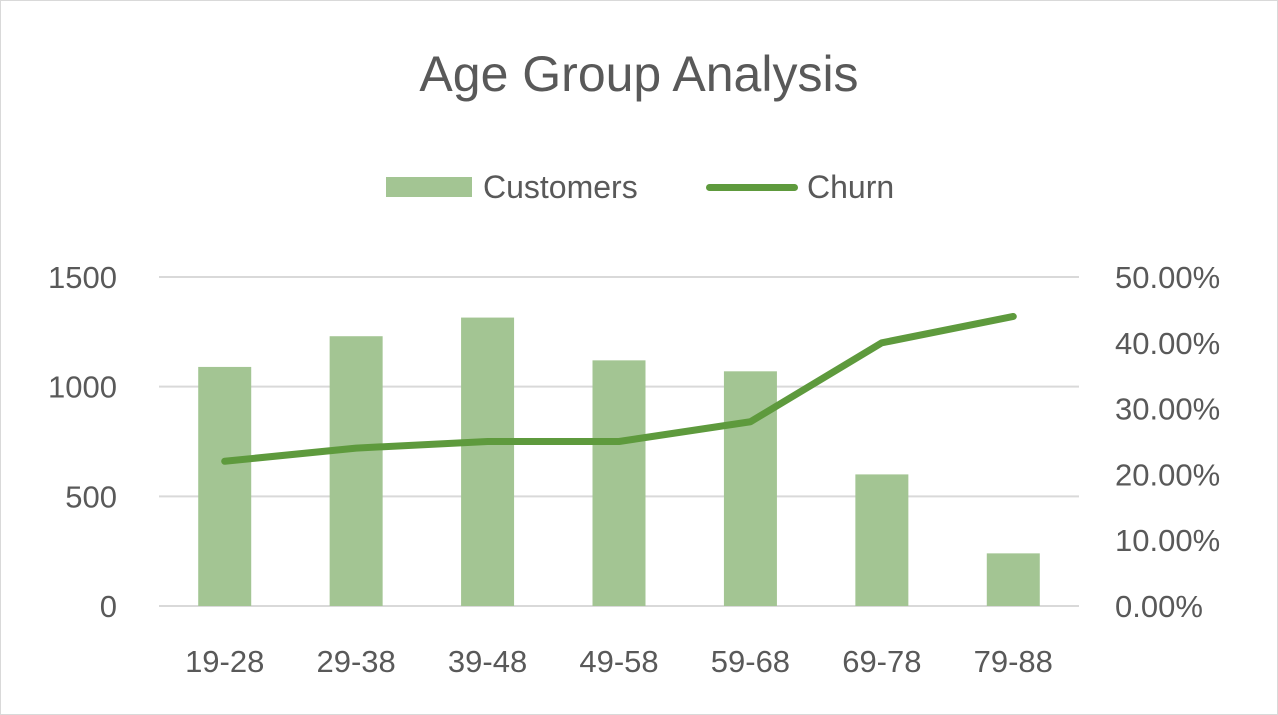  What do you see at coordinates (355, 661) in the screenshot?
I see `x-tick-label: 29-38` at bounding box center [355, 661].